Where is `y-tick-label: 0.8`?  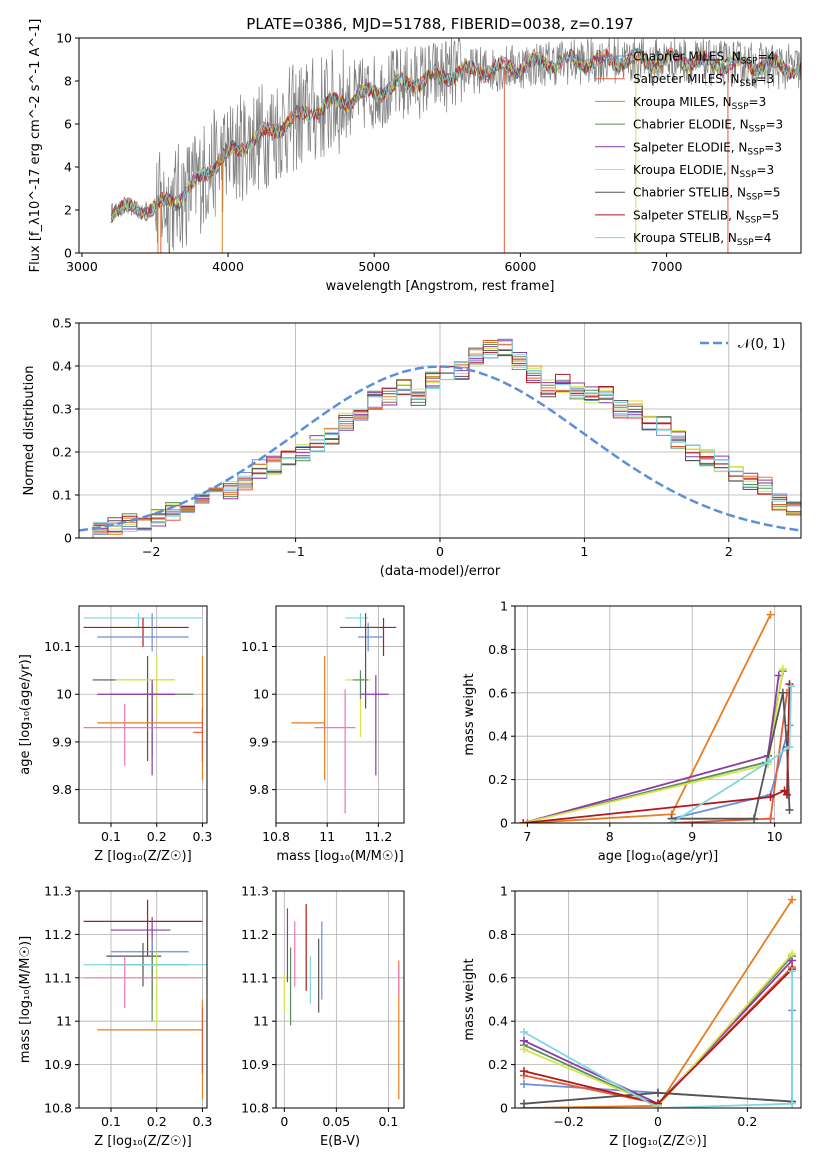 y-tick-label: 0.8 is located at coordinates (498, 934).